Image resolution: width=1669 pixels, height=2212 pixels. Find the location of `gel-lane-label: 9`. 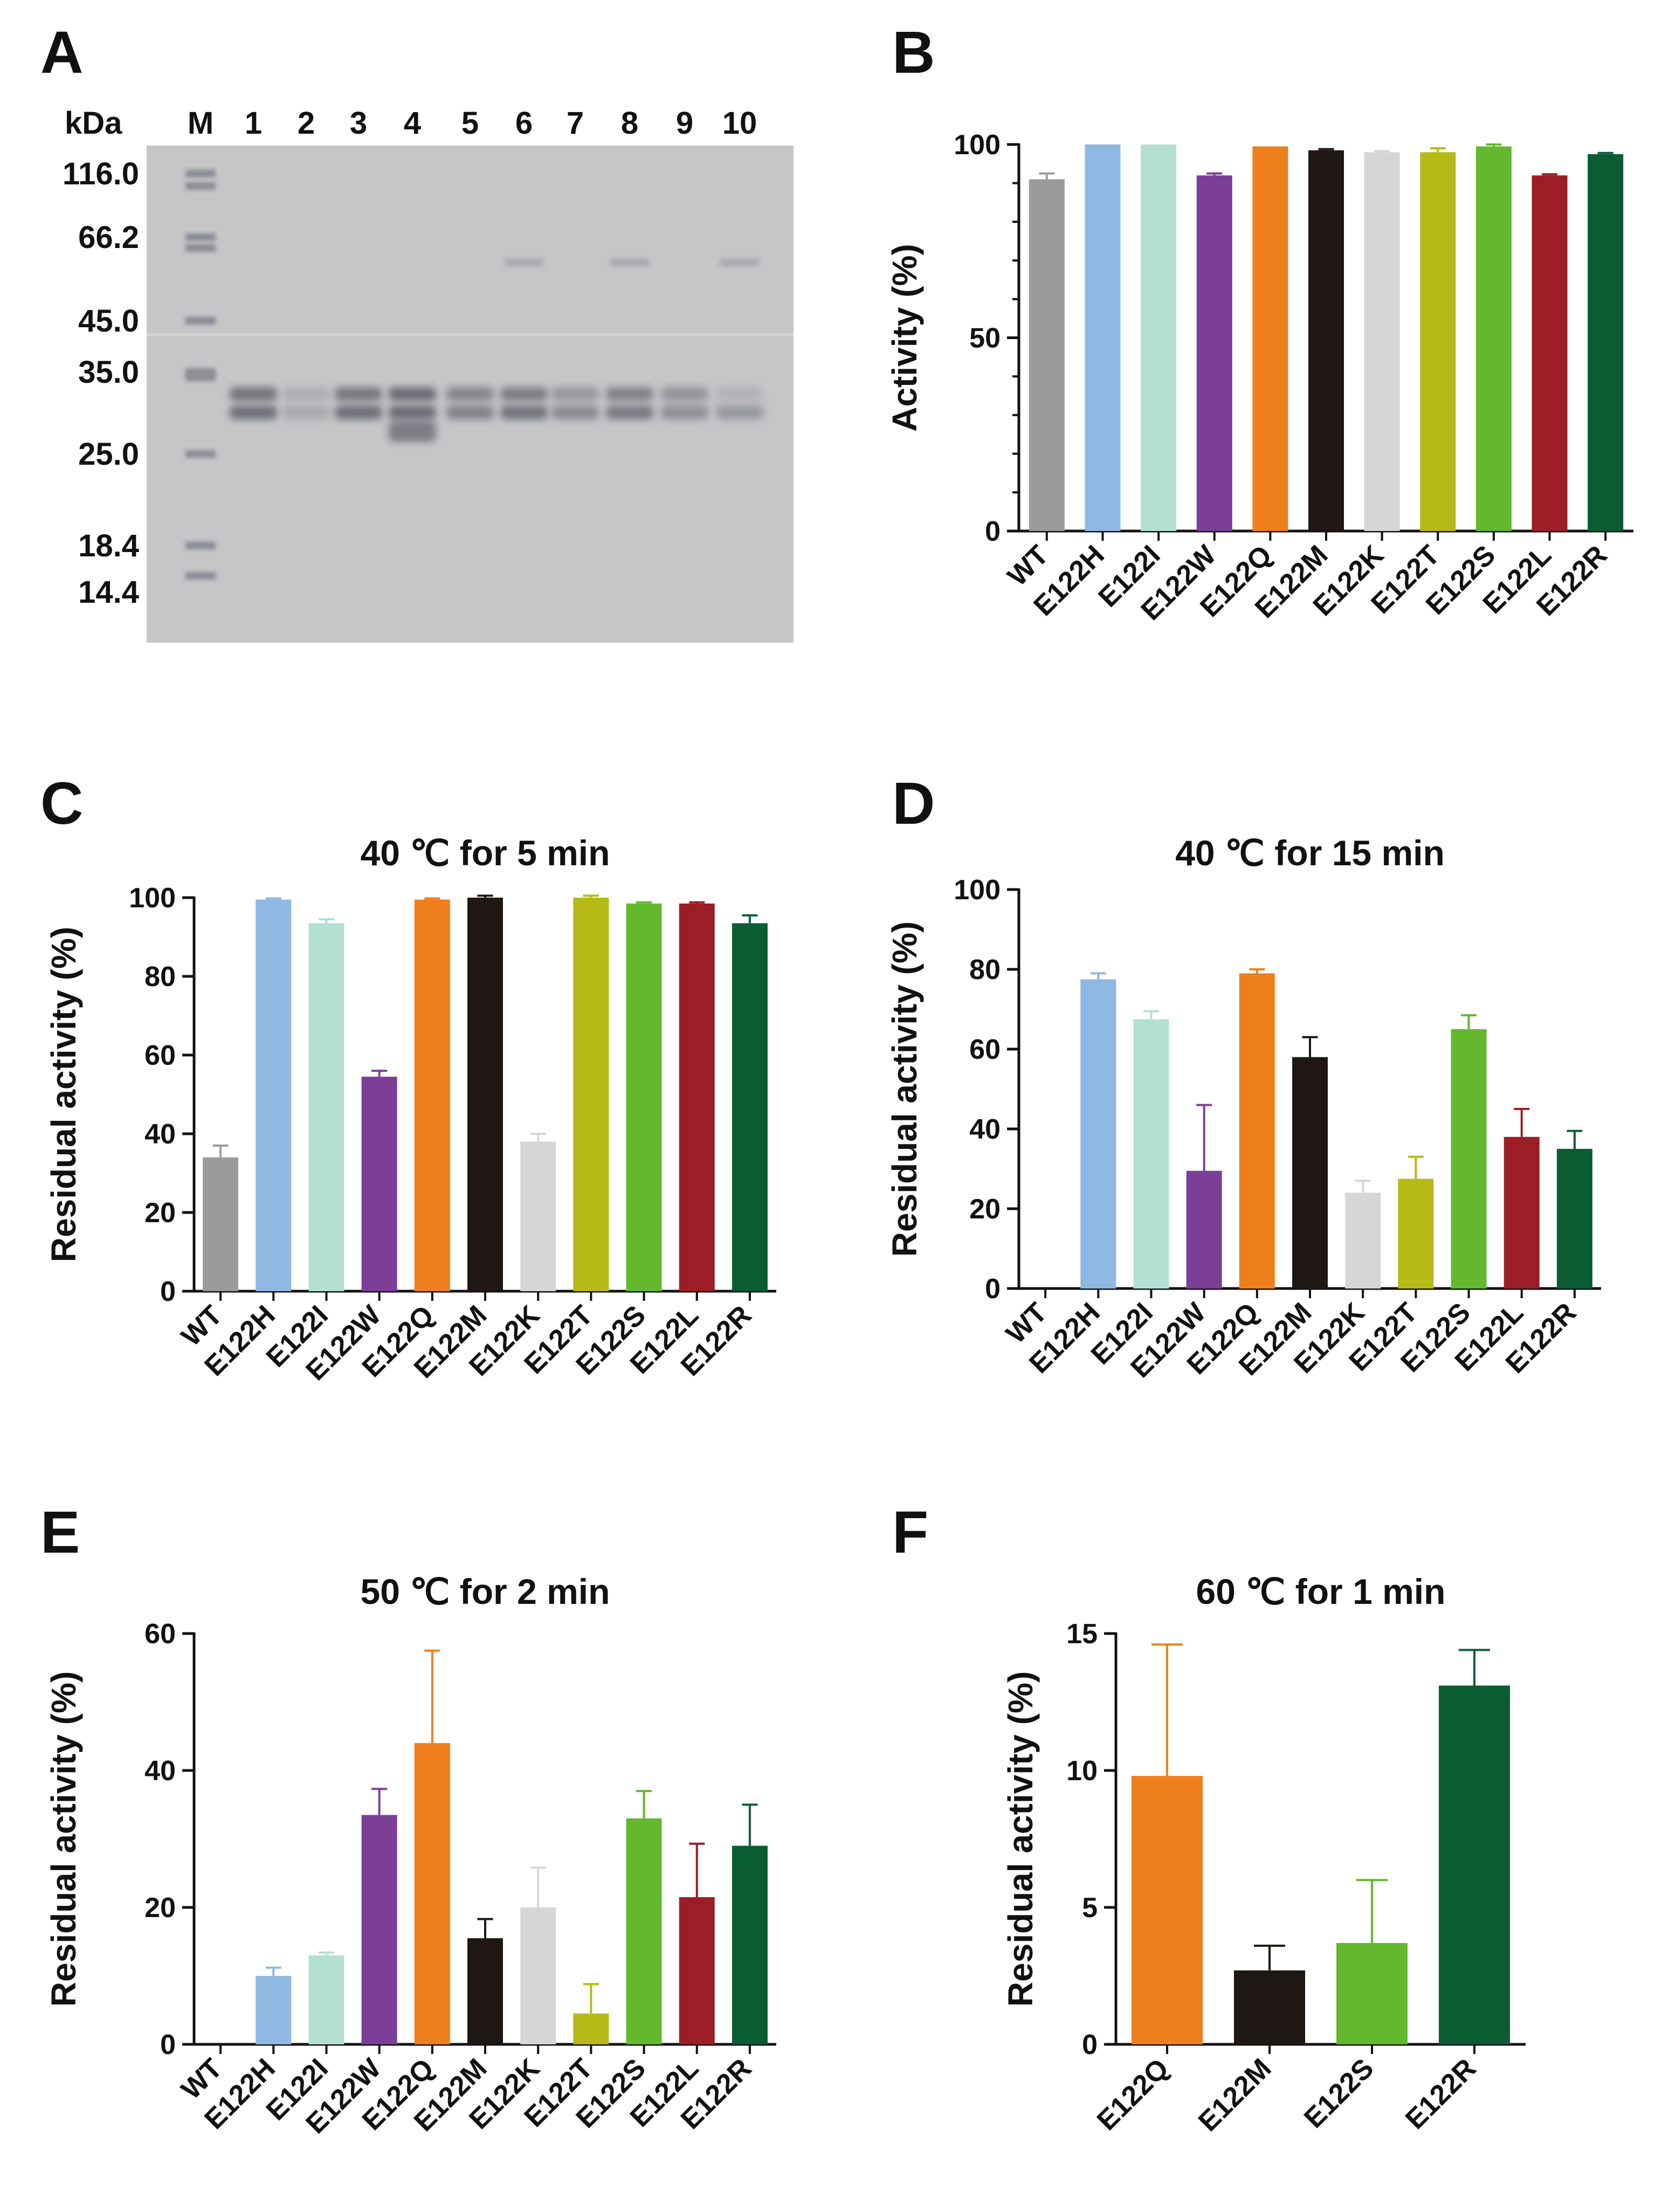

gel-lane-label: 9 is located at coordinates (684, 123).